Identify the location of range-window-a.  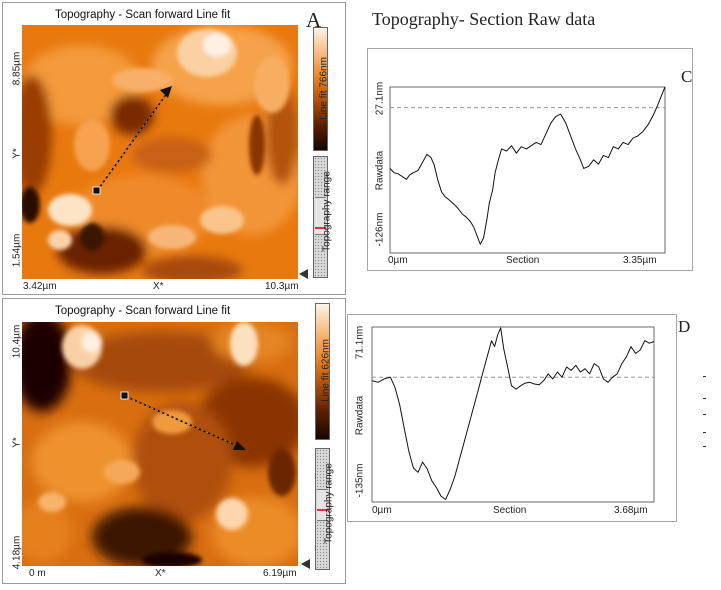
(320, 216).